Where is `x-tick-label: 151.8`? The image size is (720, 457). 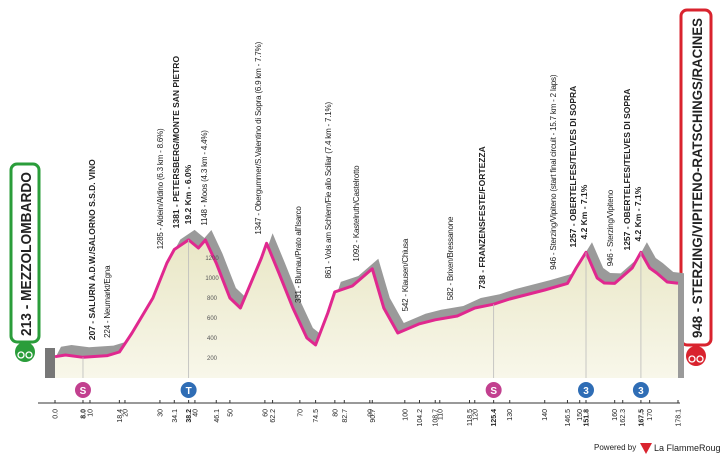
x-tick-label: 151.8 is located at coordinates (587, 418).